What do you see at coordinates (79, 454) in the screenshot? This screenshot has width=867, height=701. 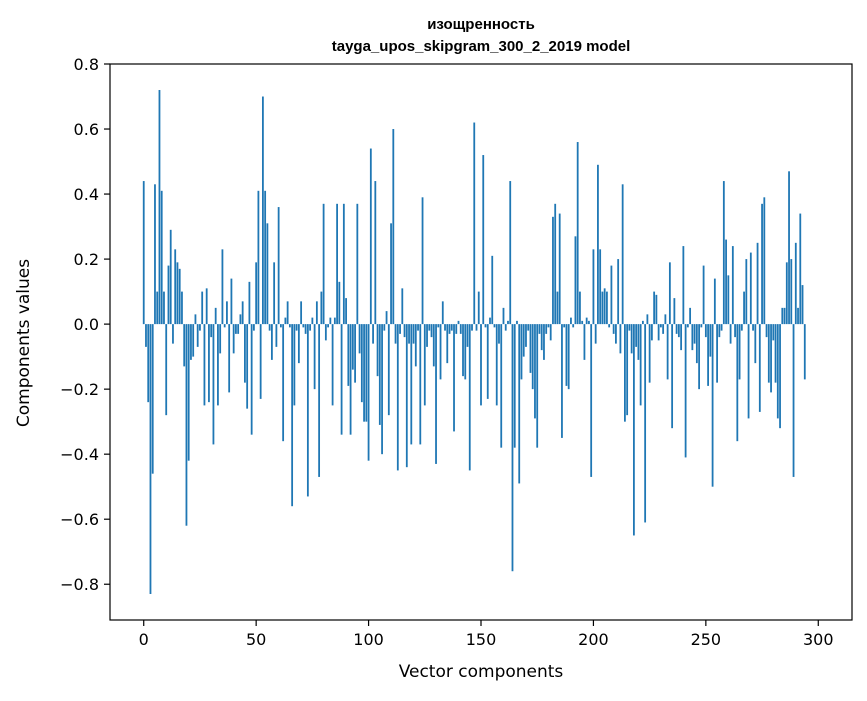 I see `y-tick-label: −0.4` at bounding box center [79, 454].